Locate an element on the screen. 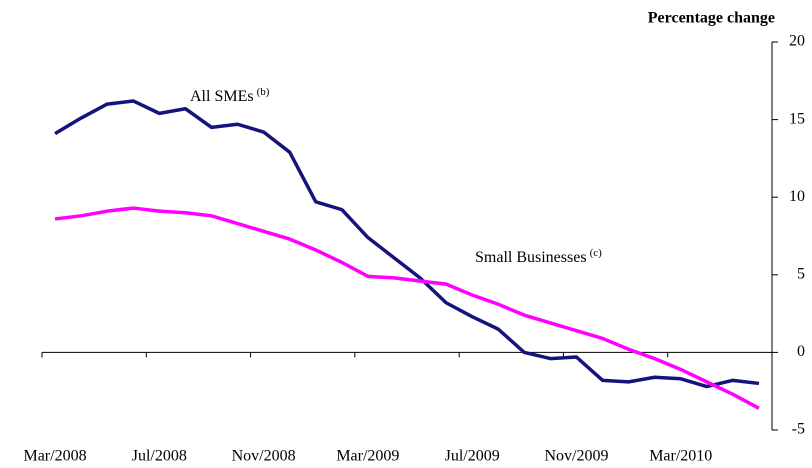 The width and height of the screenshot is (812, 468). y-tick-label: 0 is located at coordinates (801, 351).